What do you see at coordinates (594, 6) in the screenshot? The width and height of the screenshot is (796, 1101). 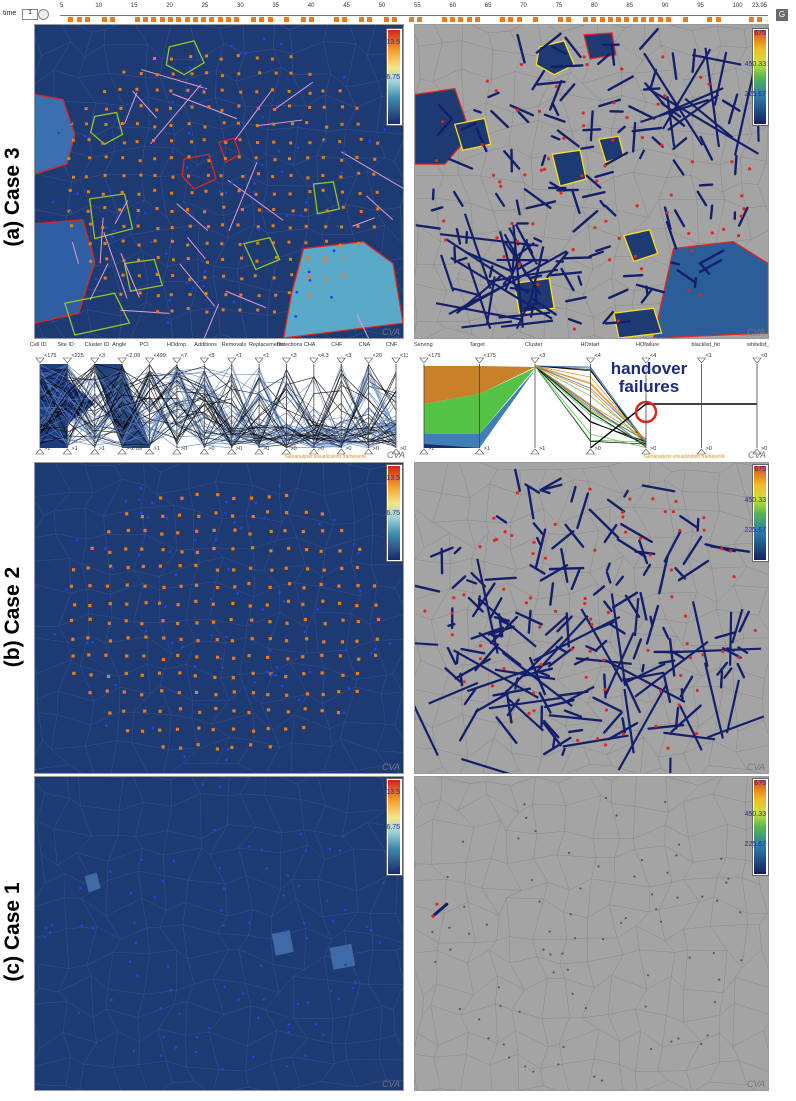 I see `ruler-tick-label: 80` at bounding box center [594, 6].